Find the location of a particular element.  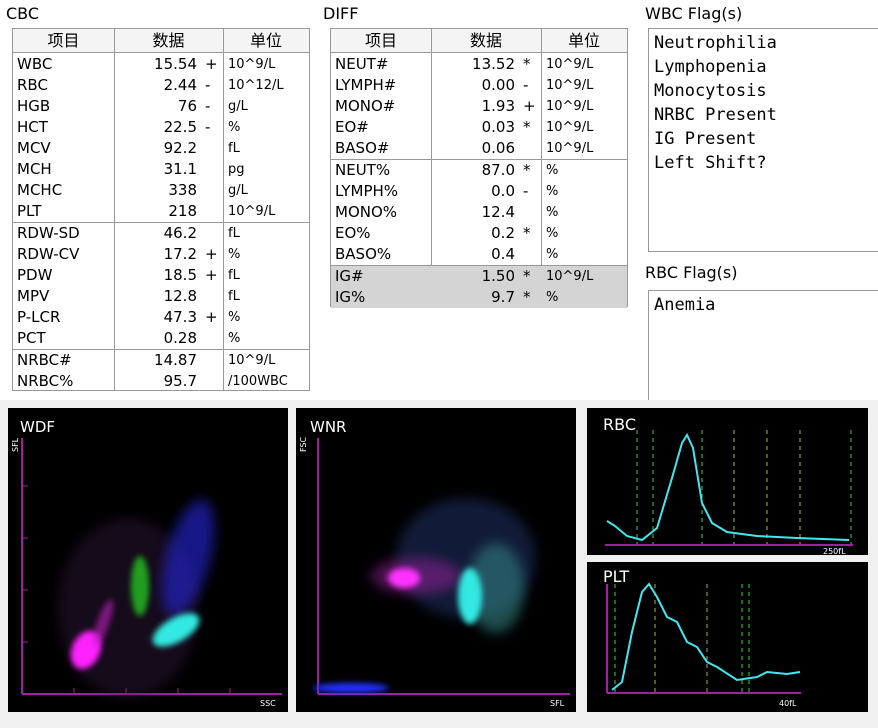

rbc-flags: Anemia is located at coordinates (763, 346).